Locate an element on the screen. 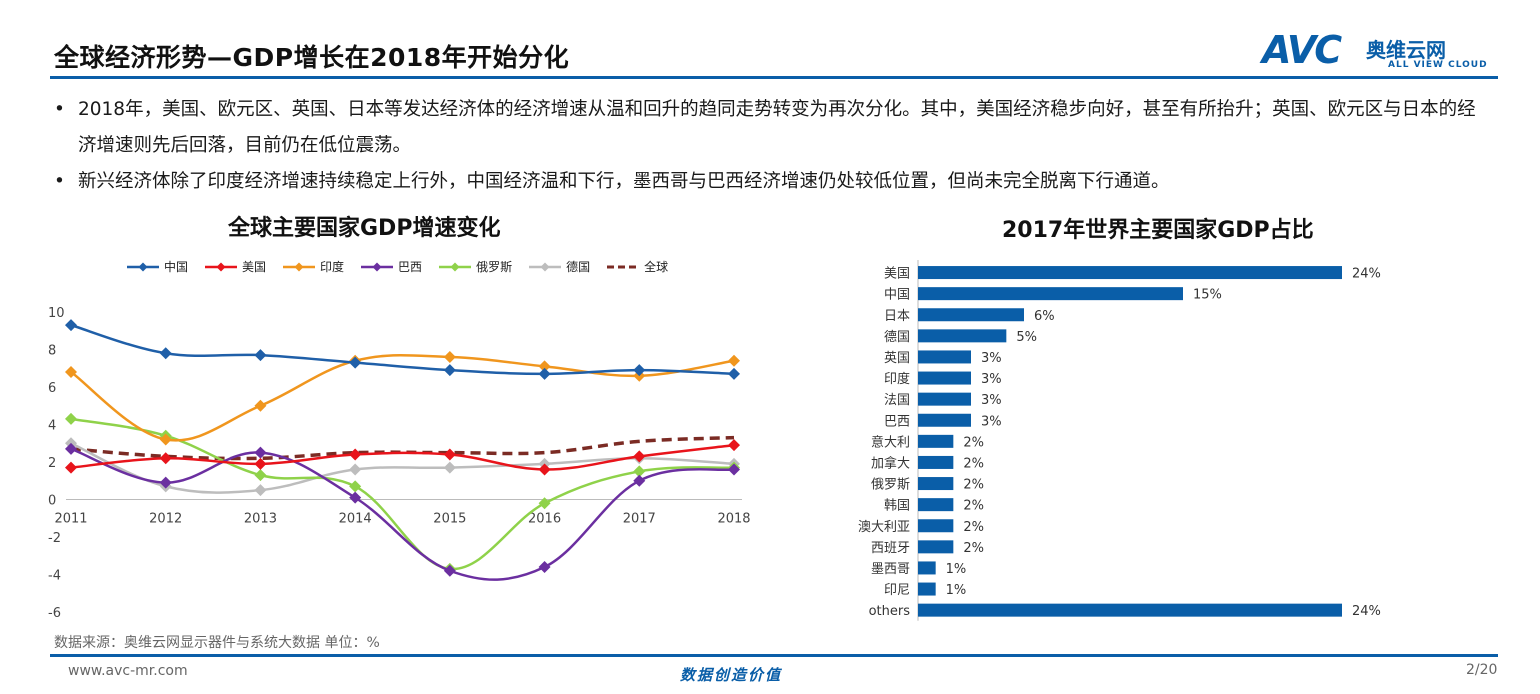 This screenshot has height=694, width=1540. legend-item: 印度 is located at coordinates (313, 266).